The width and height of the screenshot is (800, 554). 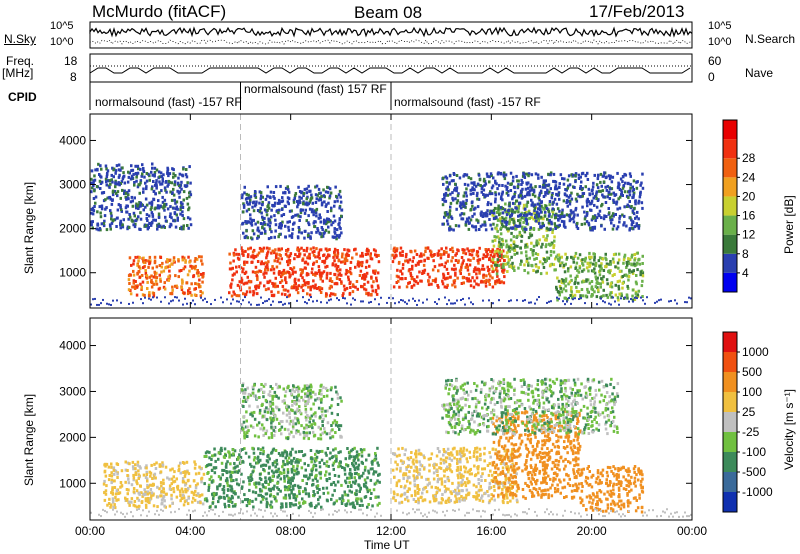 I want to click on power-colorbar-swatch, so click(x=730, y=263).